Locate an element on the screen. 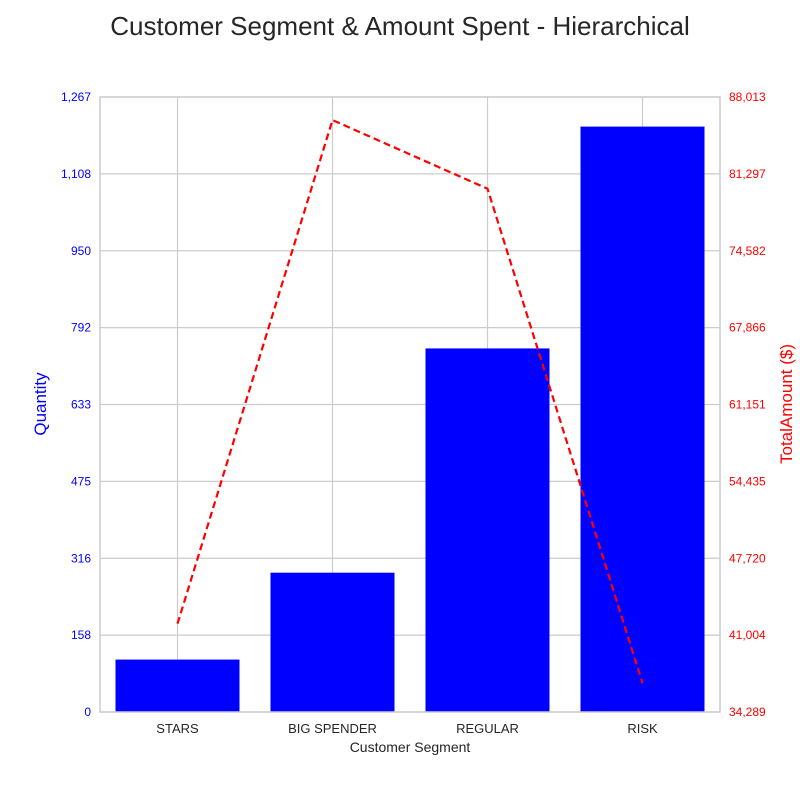  y-tick-label-left: 158 is located at coordinates (81, 635).